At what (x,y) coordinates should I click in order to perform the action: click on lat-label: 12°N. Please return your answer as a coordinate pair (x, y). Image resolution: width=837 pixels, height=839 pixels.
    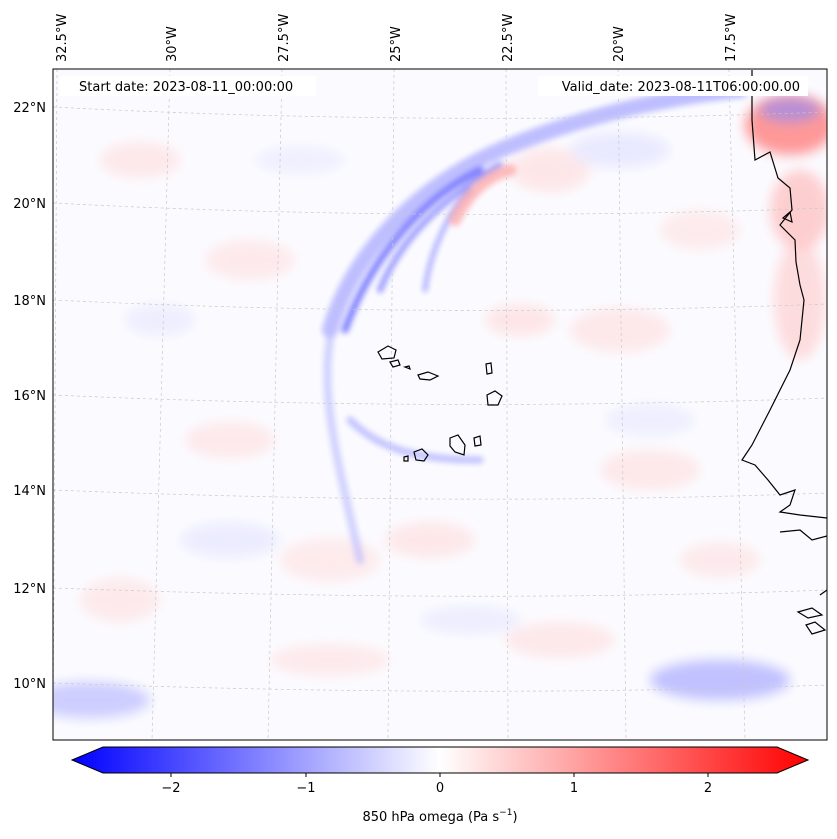
    Looking at the image, I should click on (29, 589).